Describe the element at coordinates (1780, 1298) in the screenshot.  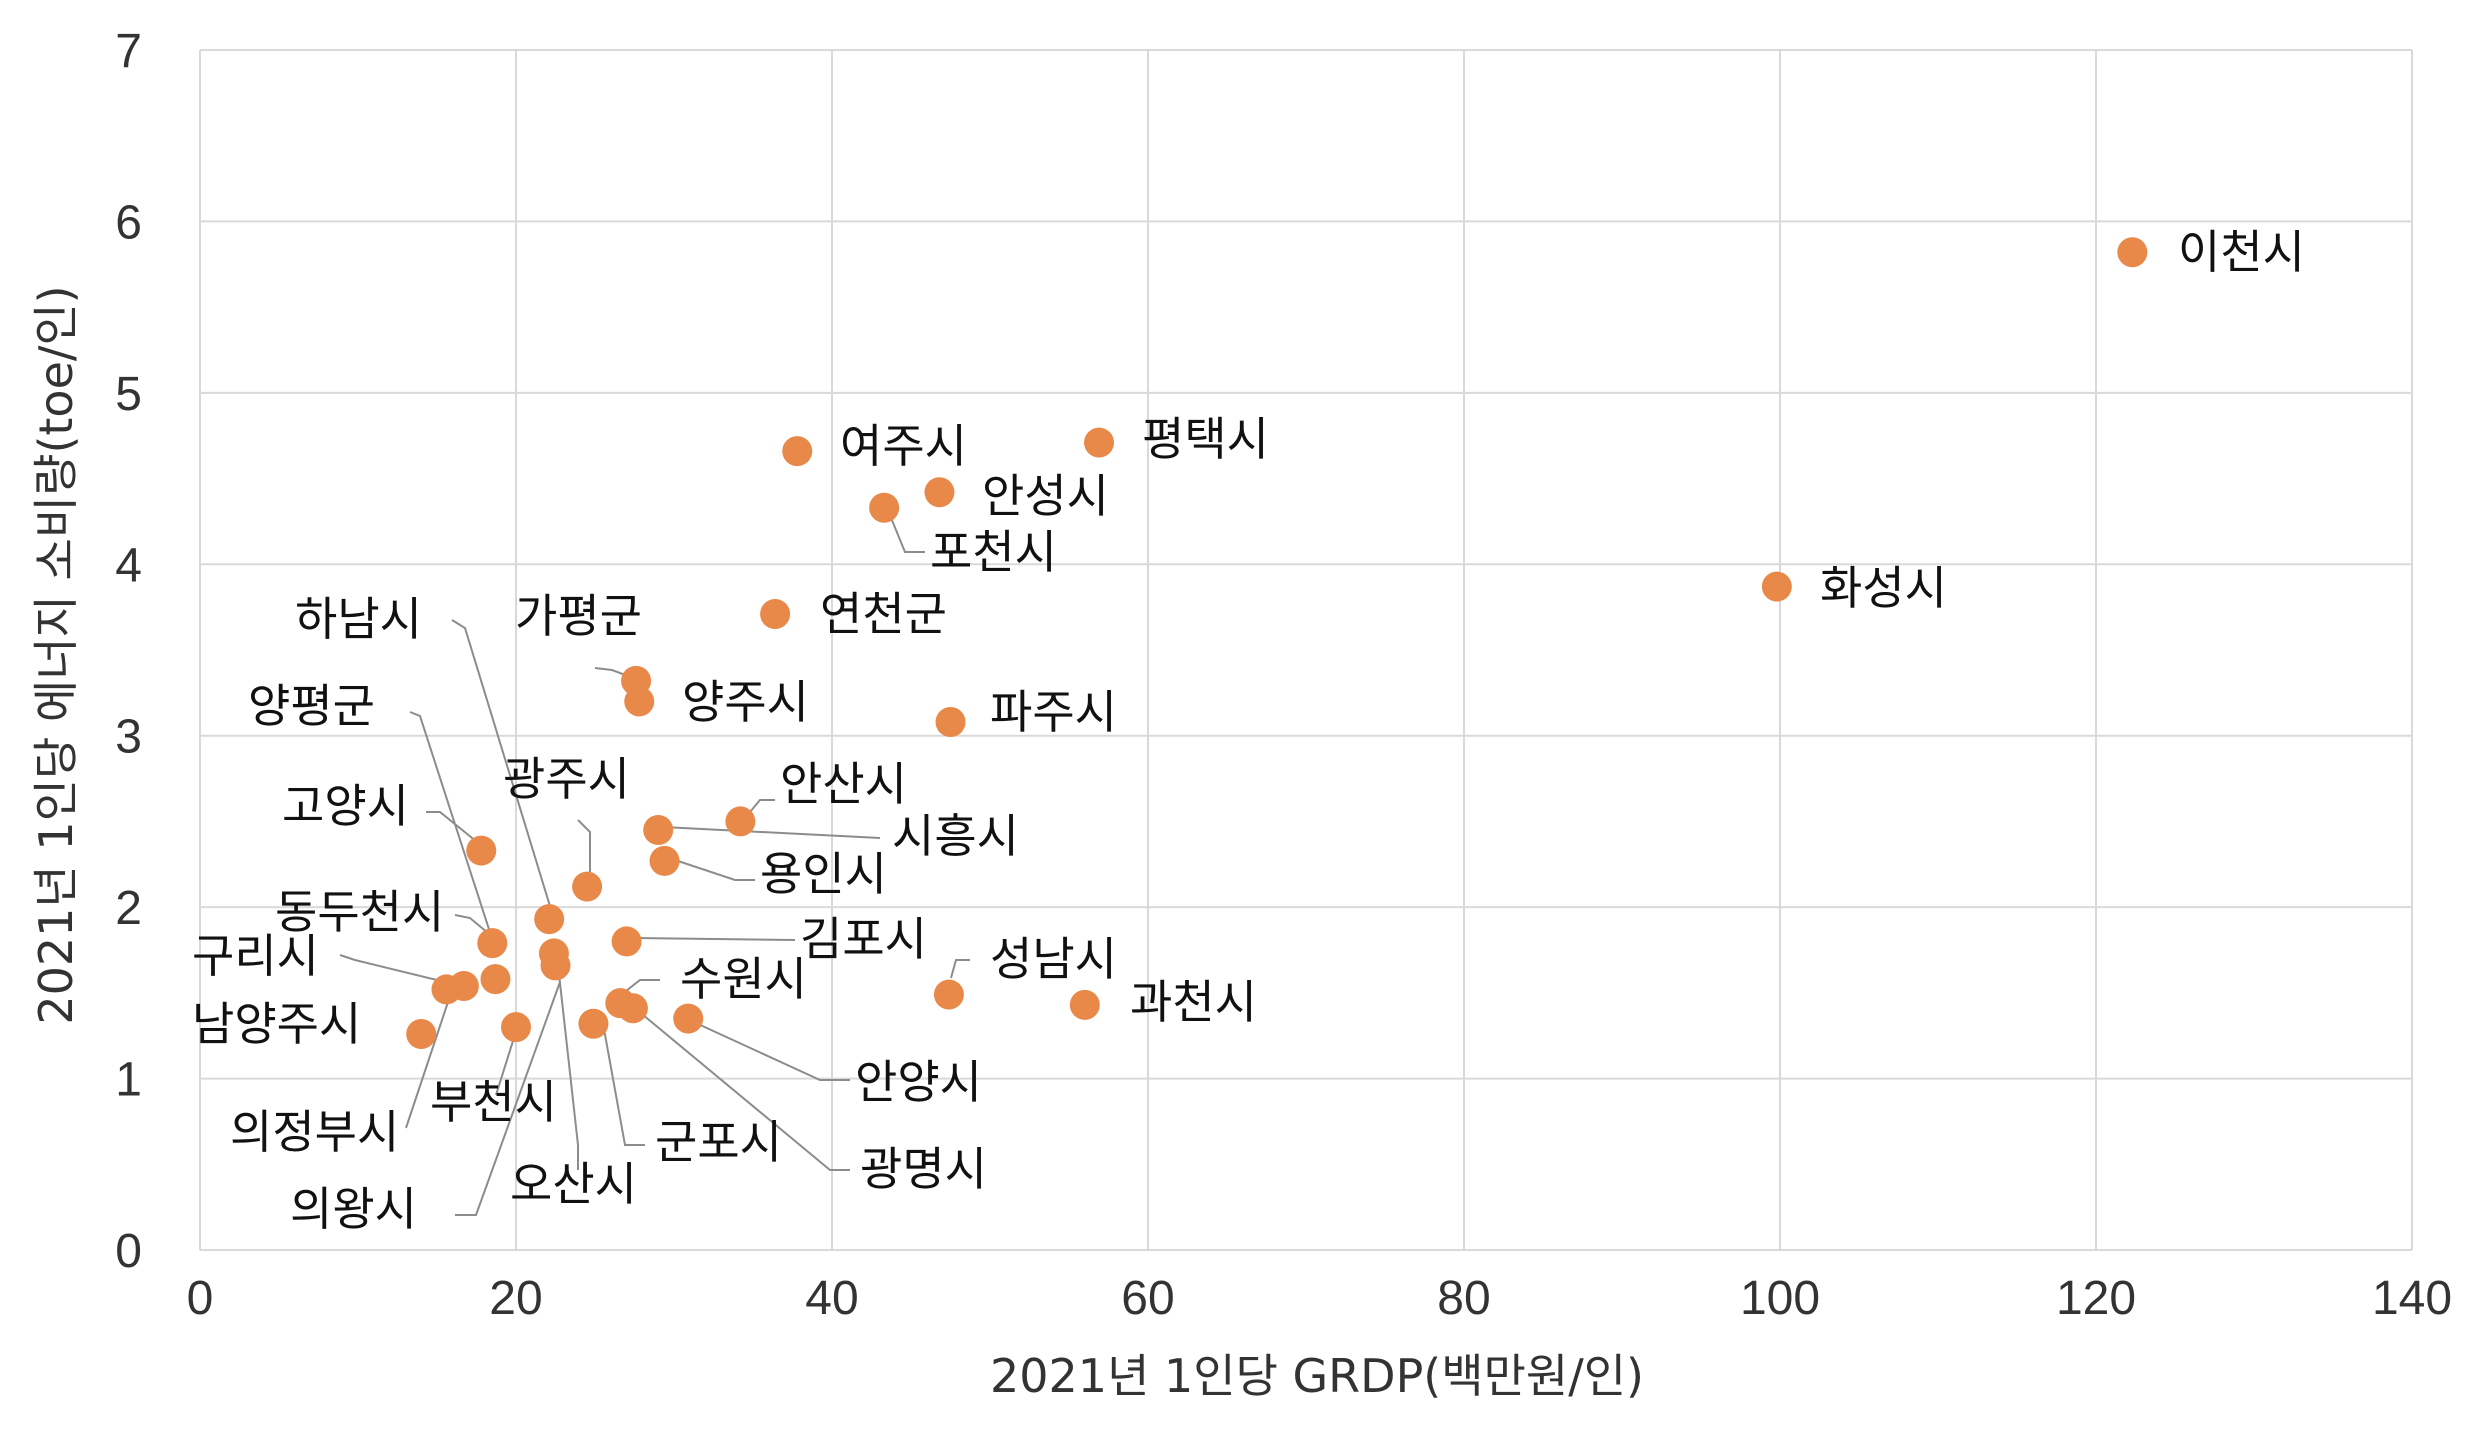
I see `x-tick-label: 100` at that location.